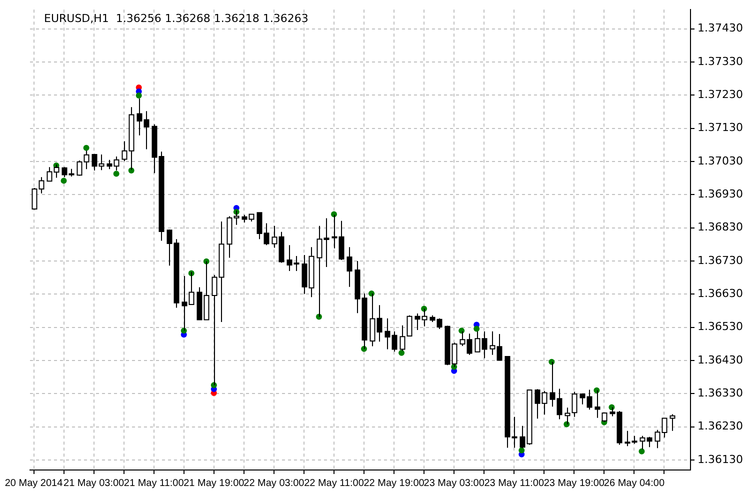  I want to click on x-tick-label: 21 May 19:00, so click(214, 483).